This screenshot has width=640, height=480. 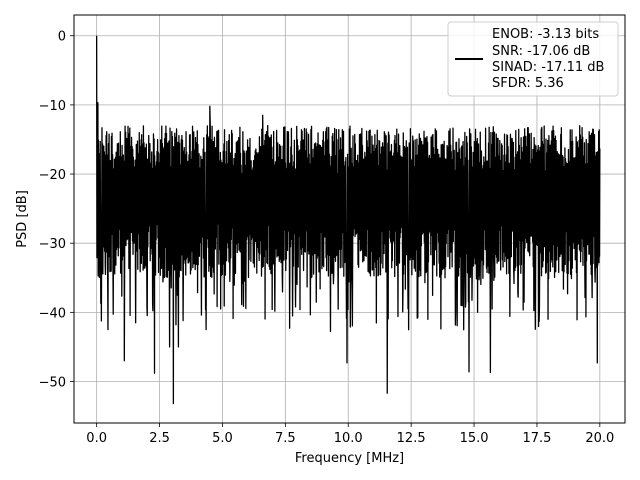 What do you see at coordinates (222, 438) in the screenshot?
I see `x-tick-label: 5.0` at bounding box center [222, 438].